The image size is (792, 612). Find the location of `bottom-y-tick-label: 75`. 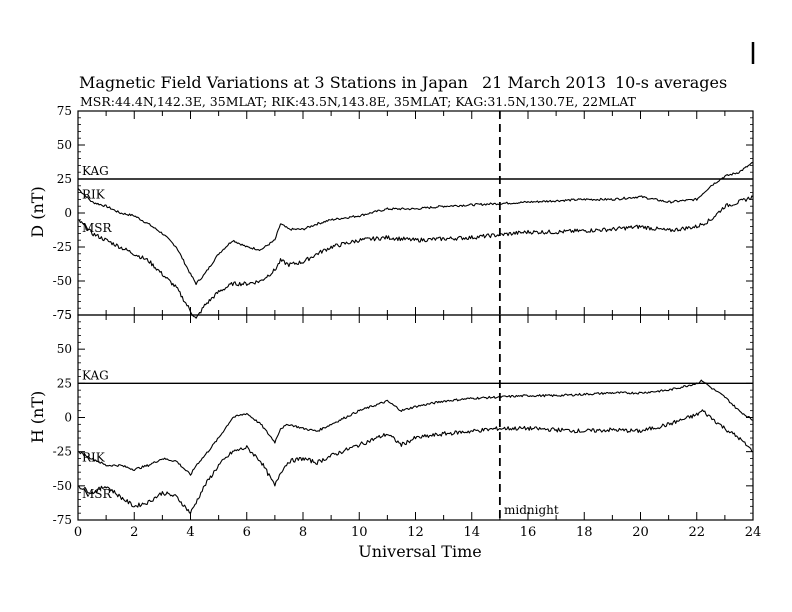

bottom-y-tick-label: 75 is located at coordinates (64, 315).